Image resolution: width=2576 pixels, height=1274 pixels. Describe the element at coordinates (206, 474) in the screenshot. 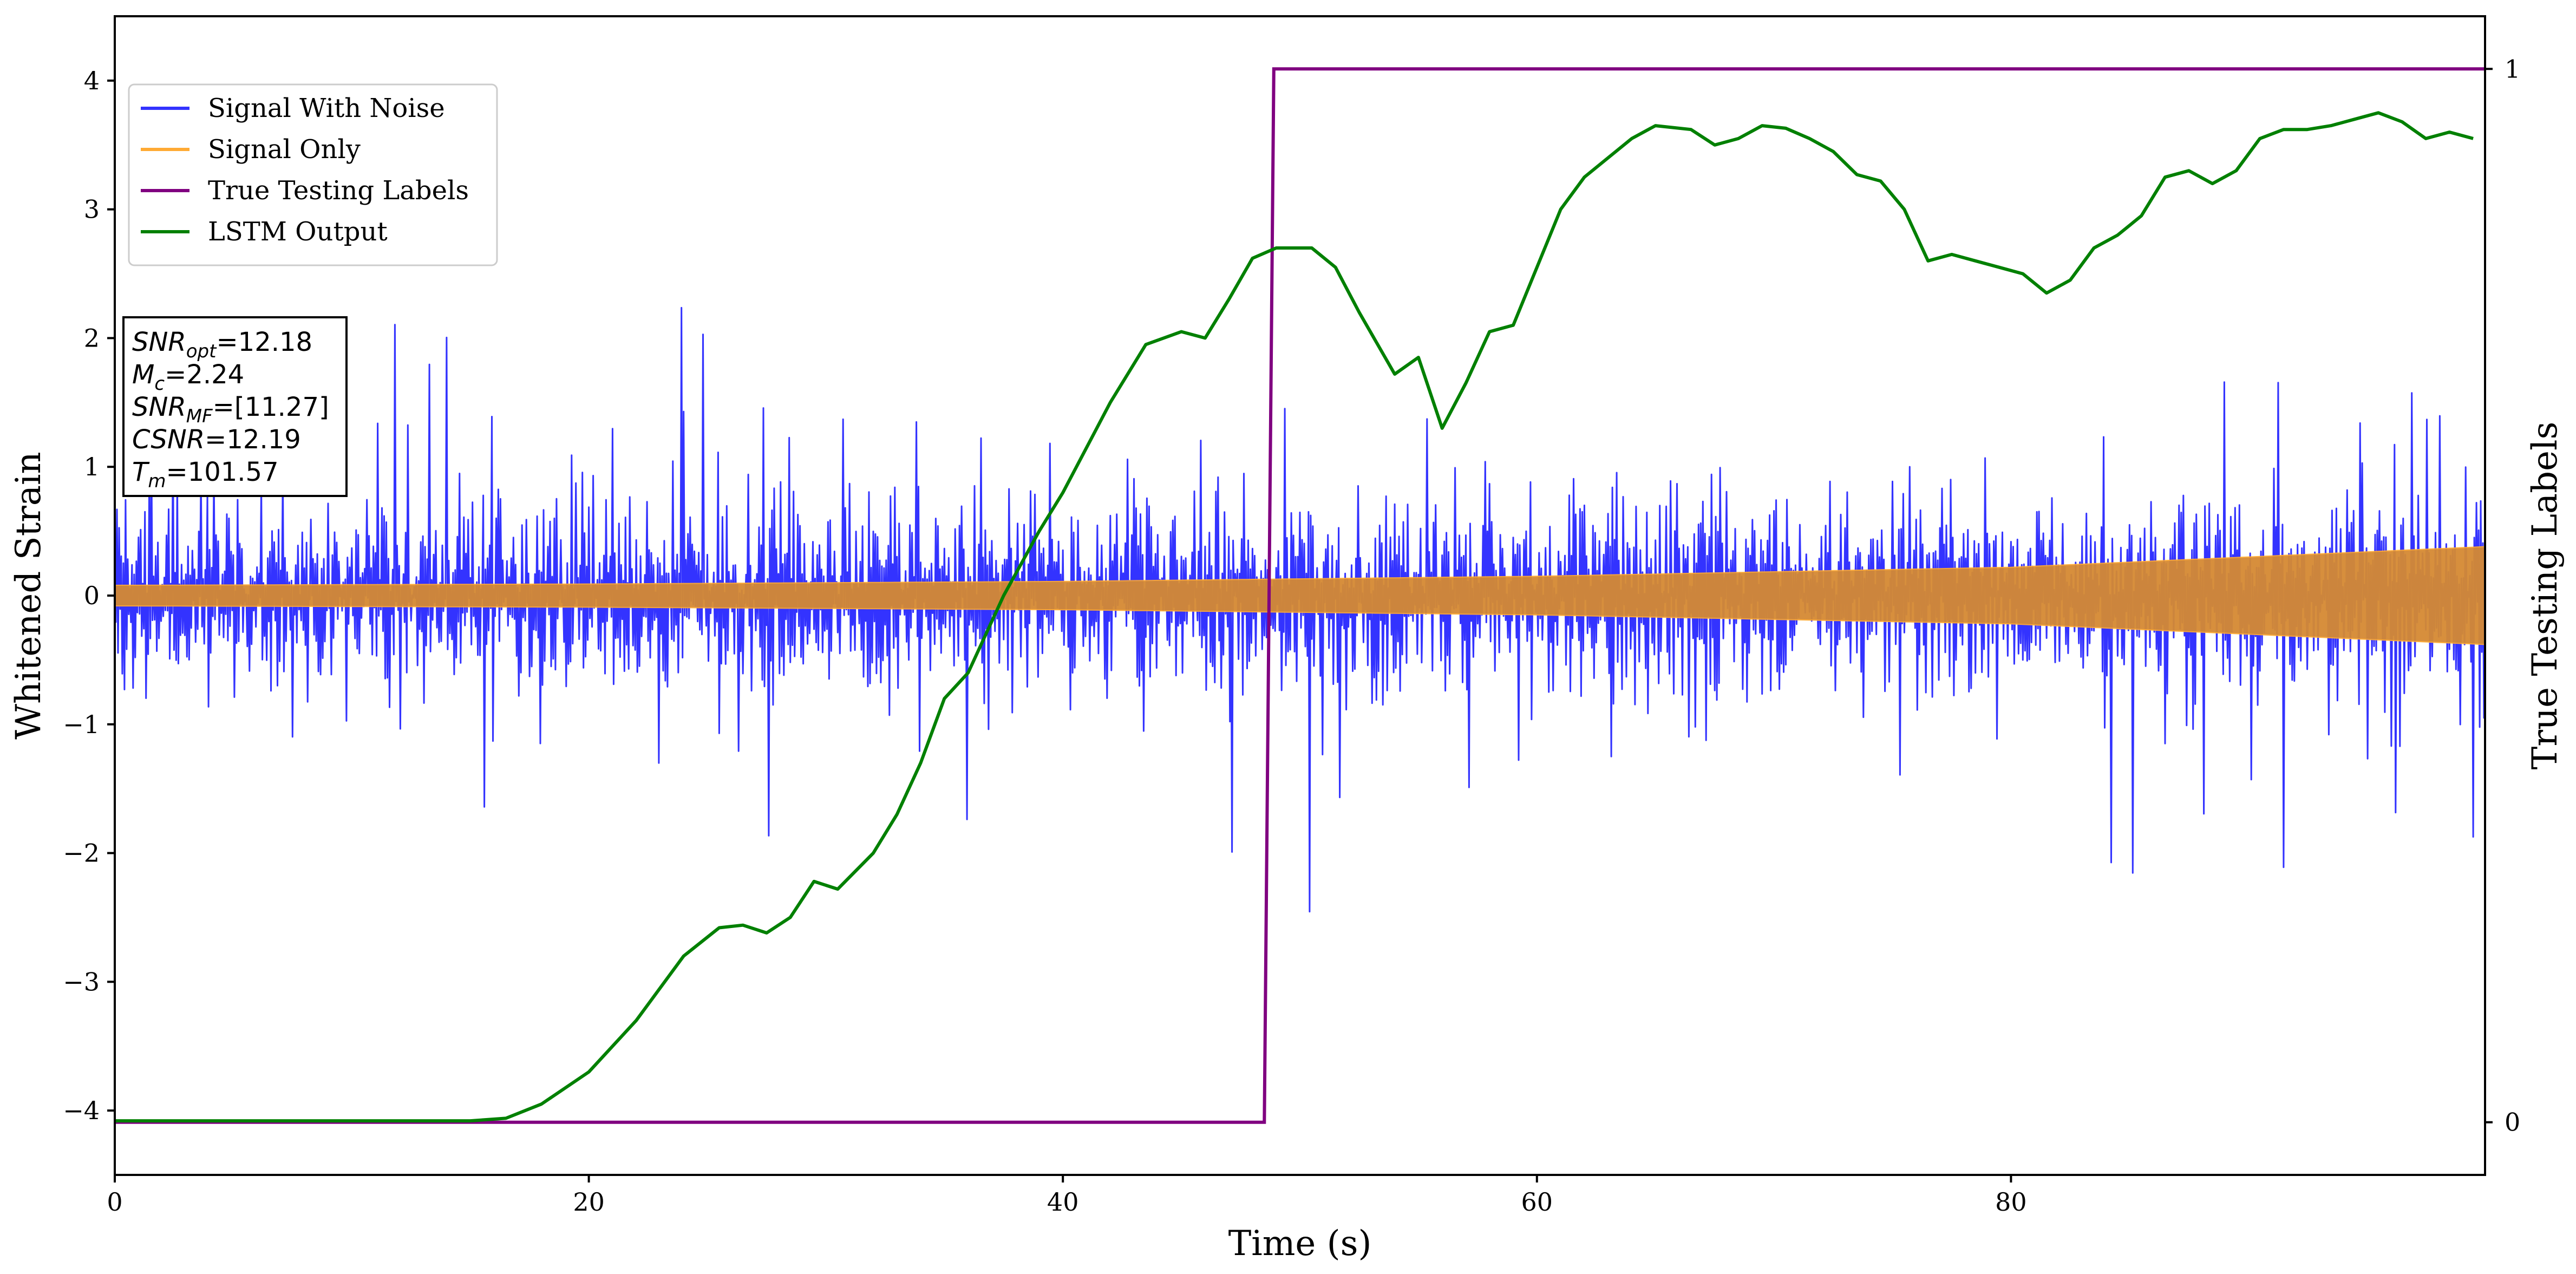

I see `annotation-line: Tm=101.57` at that location.